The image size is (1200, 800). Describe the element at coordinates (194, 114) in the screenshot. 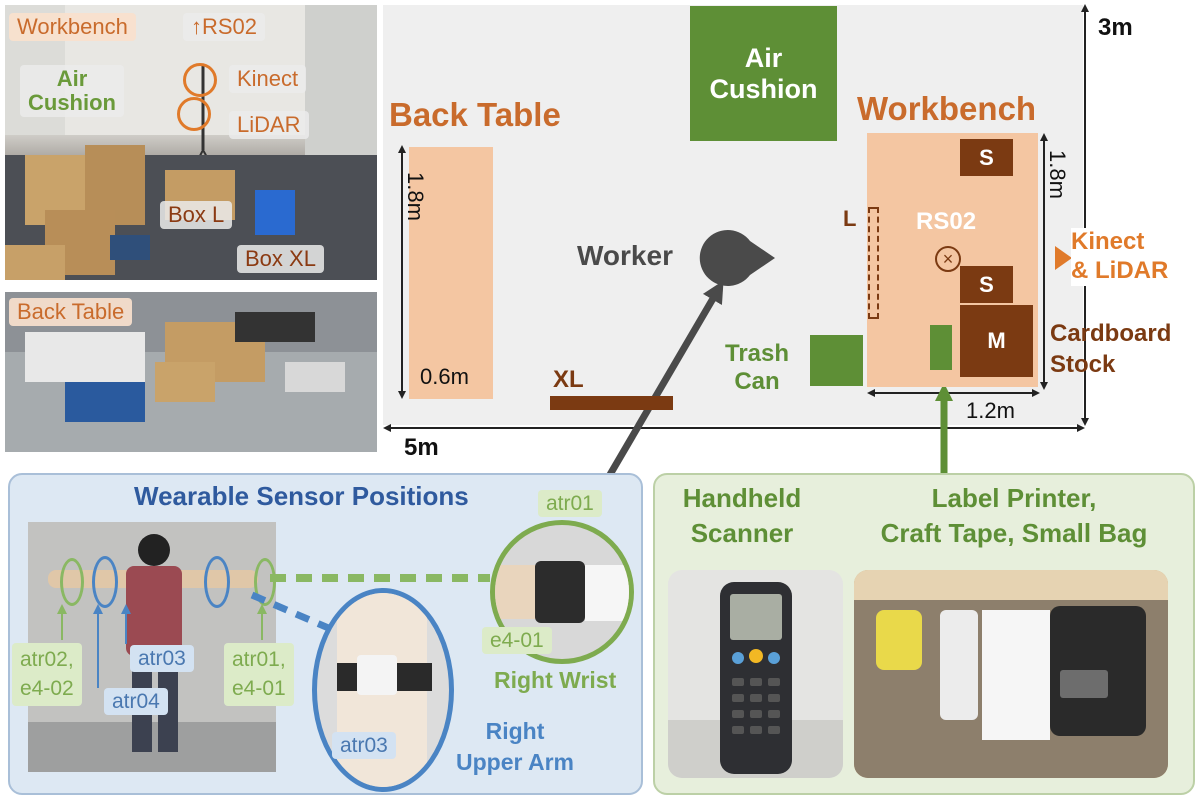

I see `lidar-circle` at that location.